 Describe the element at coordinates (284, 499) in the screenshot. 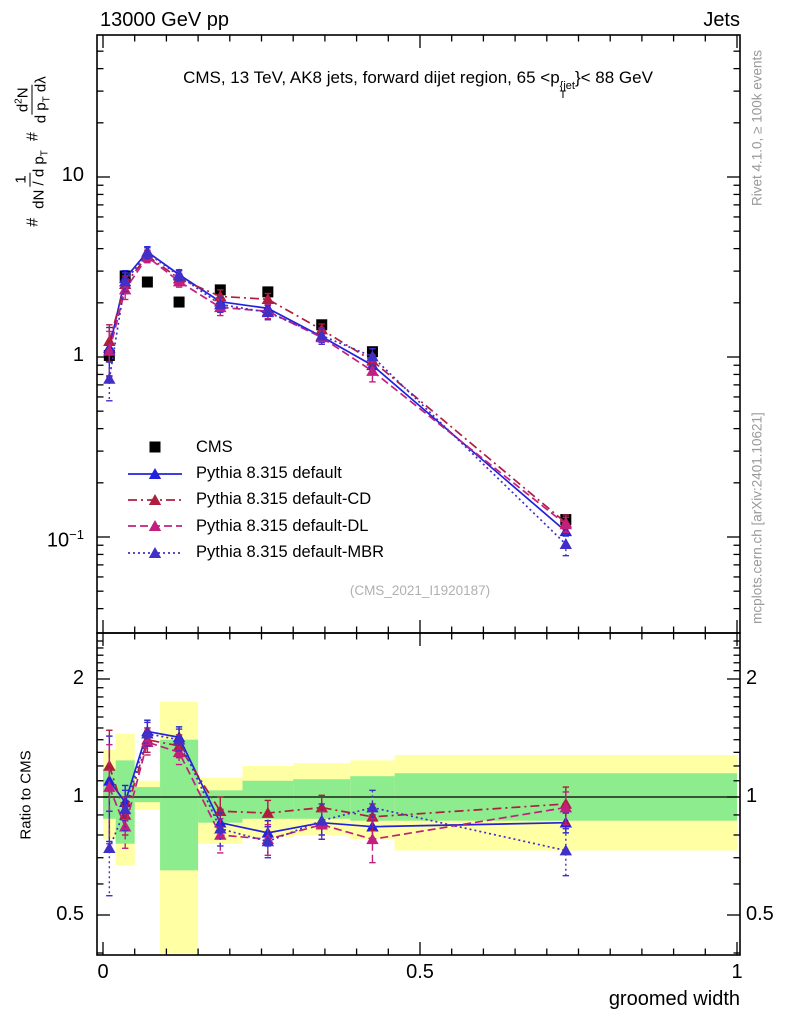

I see `legend-label: Pythia 8.315 default-CD` at that location.